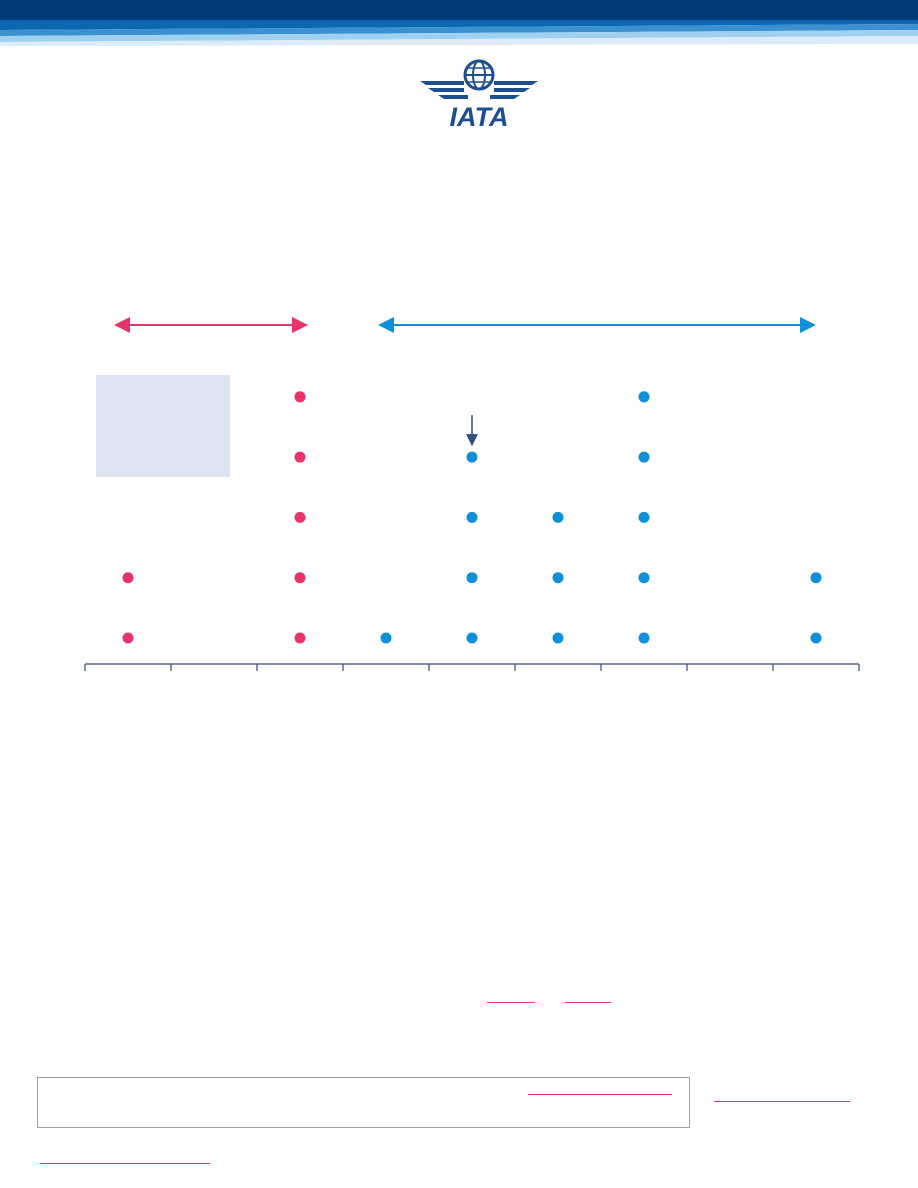 This screenshot has height=1188, width=918. Describe the element at coordinates (479, 116) in the screenshot. I see `logo-text: IATA` at that location.